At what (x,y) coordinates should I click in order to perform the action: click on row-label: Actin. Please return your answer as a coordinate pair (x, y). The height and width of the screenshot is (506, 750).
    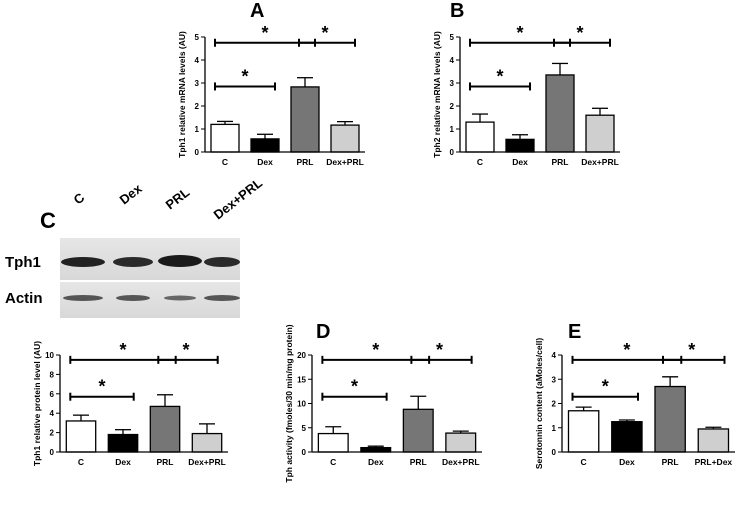
    Looking at the image, I should click on (24, 298).